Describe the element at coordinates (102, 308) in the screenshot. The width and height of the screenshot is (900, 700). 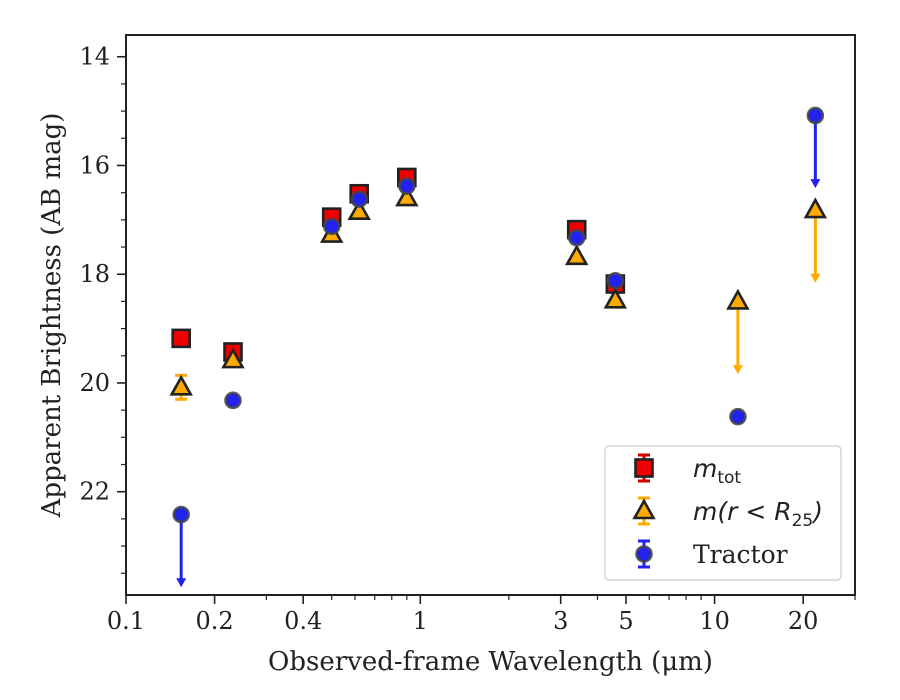
I see `y-axis-ticks: 14 16 18 20 22` at that location.